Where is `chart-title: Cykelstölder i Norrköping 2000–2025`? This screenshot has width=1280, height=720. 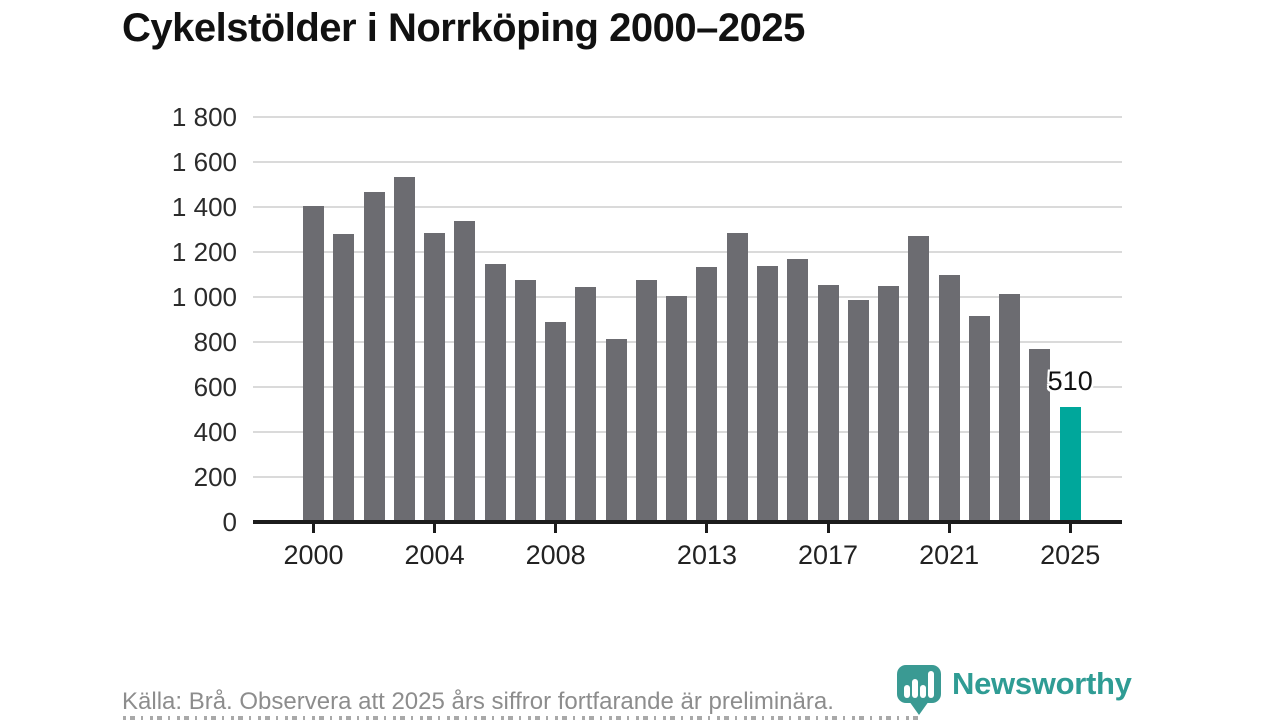 chart-title: Cykelstölder i Norrköping 2000–2025 is located at coordinates (463, 28).